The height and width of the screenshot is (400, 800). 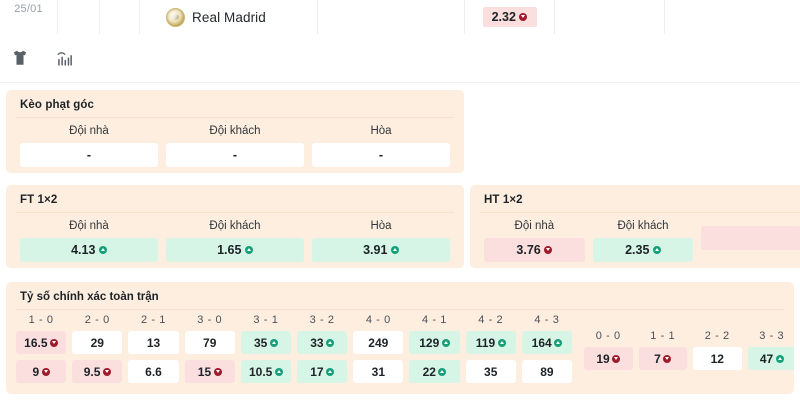 I want to click on score-col: 3 - 1, so click(x=266, y=321).